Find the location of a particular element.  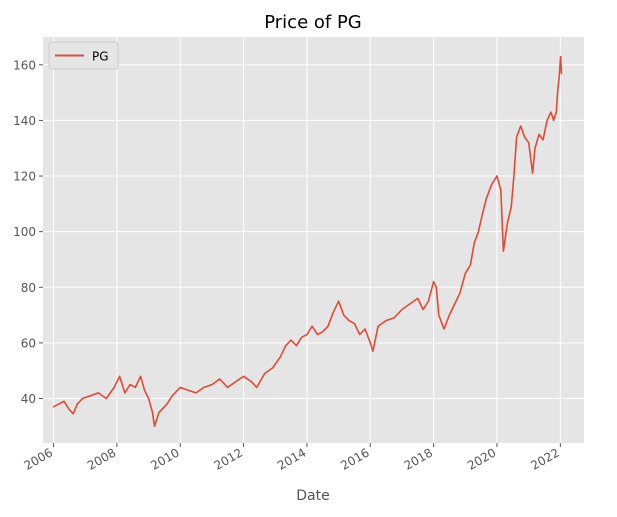

y-tick-label: 140 is located at coordinates (24, 121).